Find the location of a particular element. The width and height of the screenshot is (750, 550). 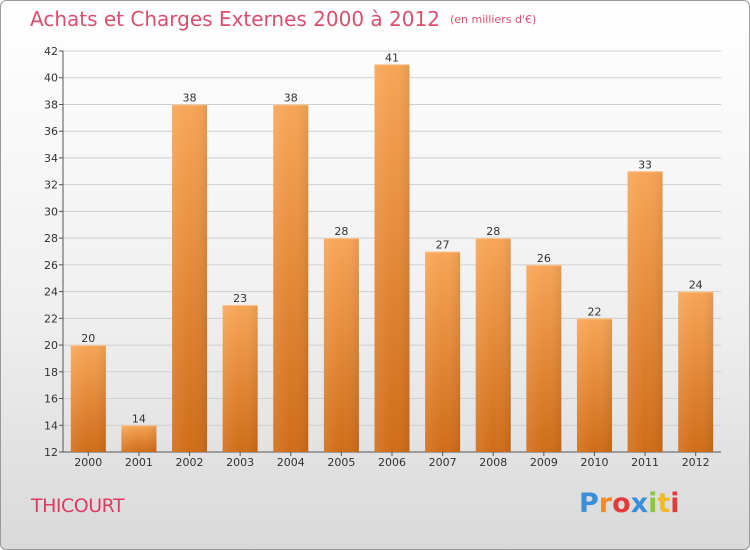

y-tick-label: 30 is located at coordinates (51, 211).